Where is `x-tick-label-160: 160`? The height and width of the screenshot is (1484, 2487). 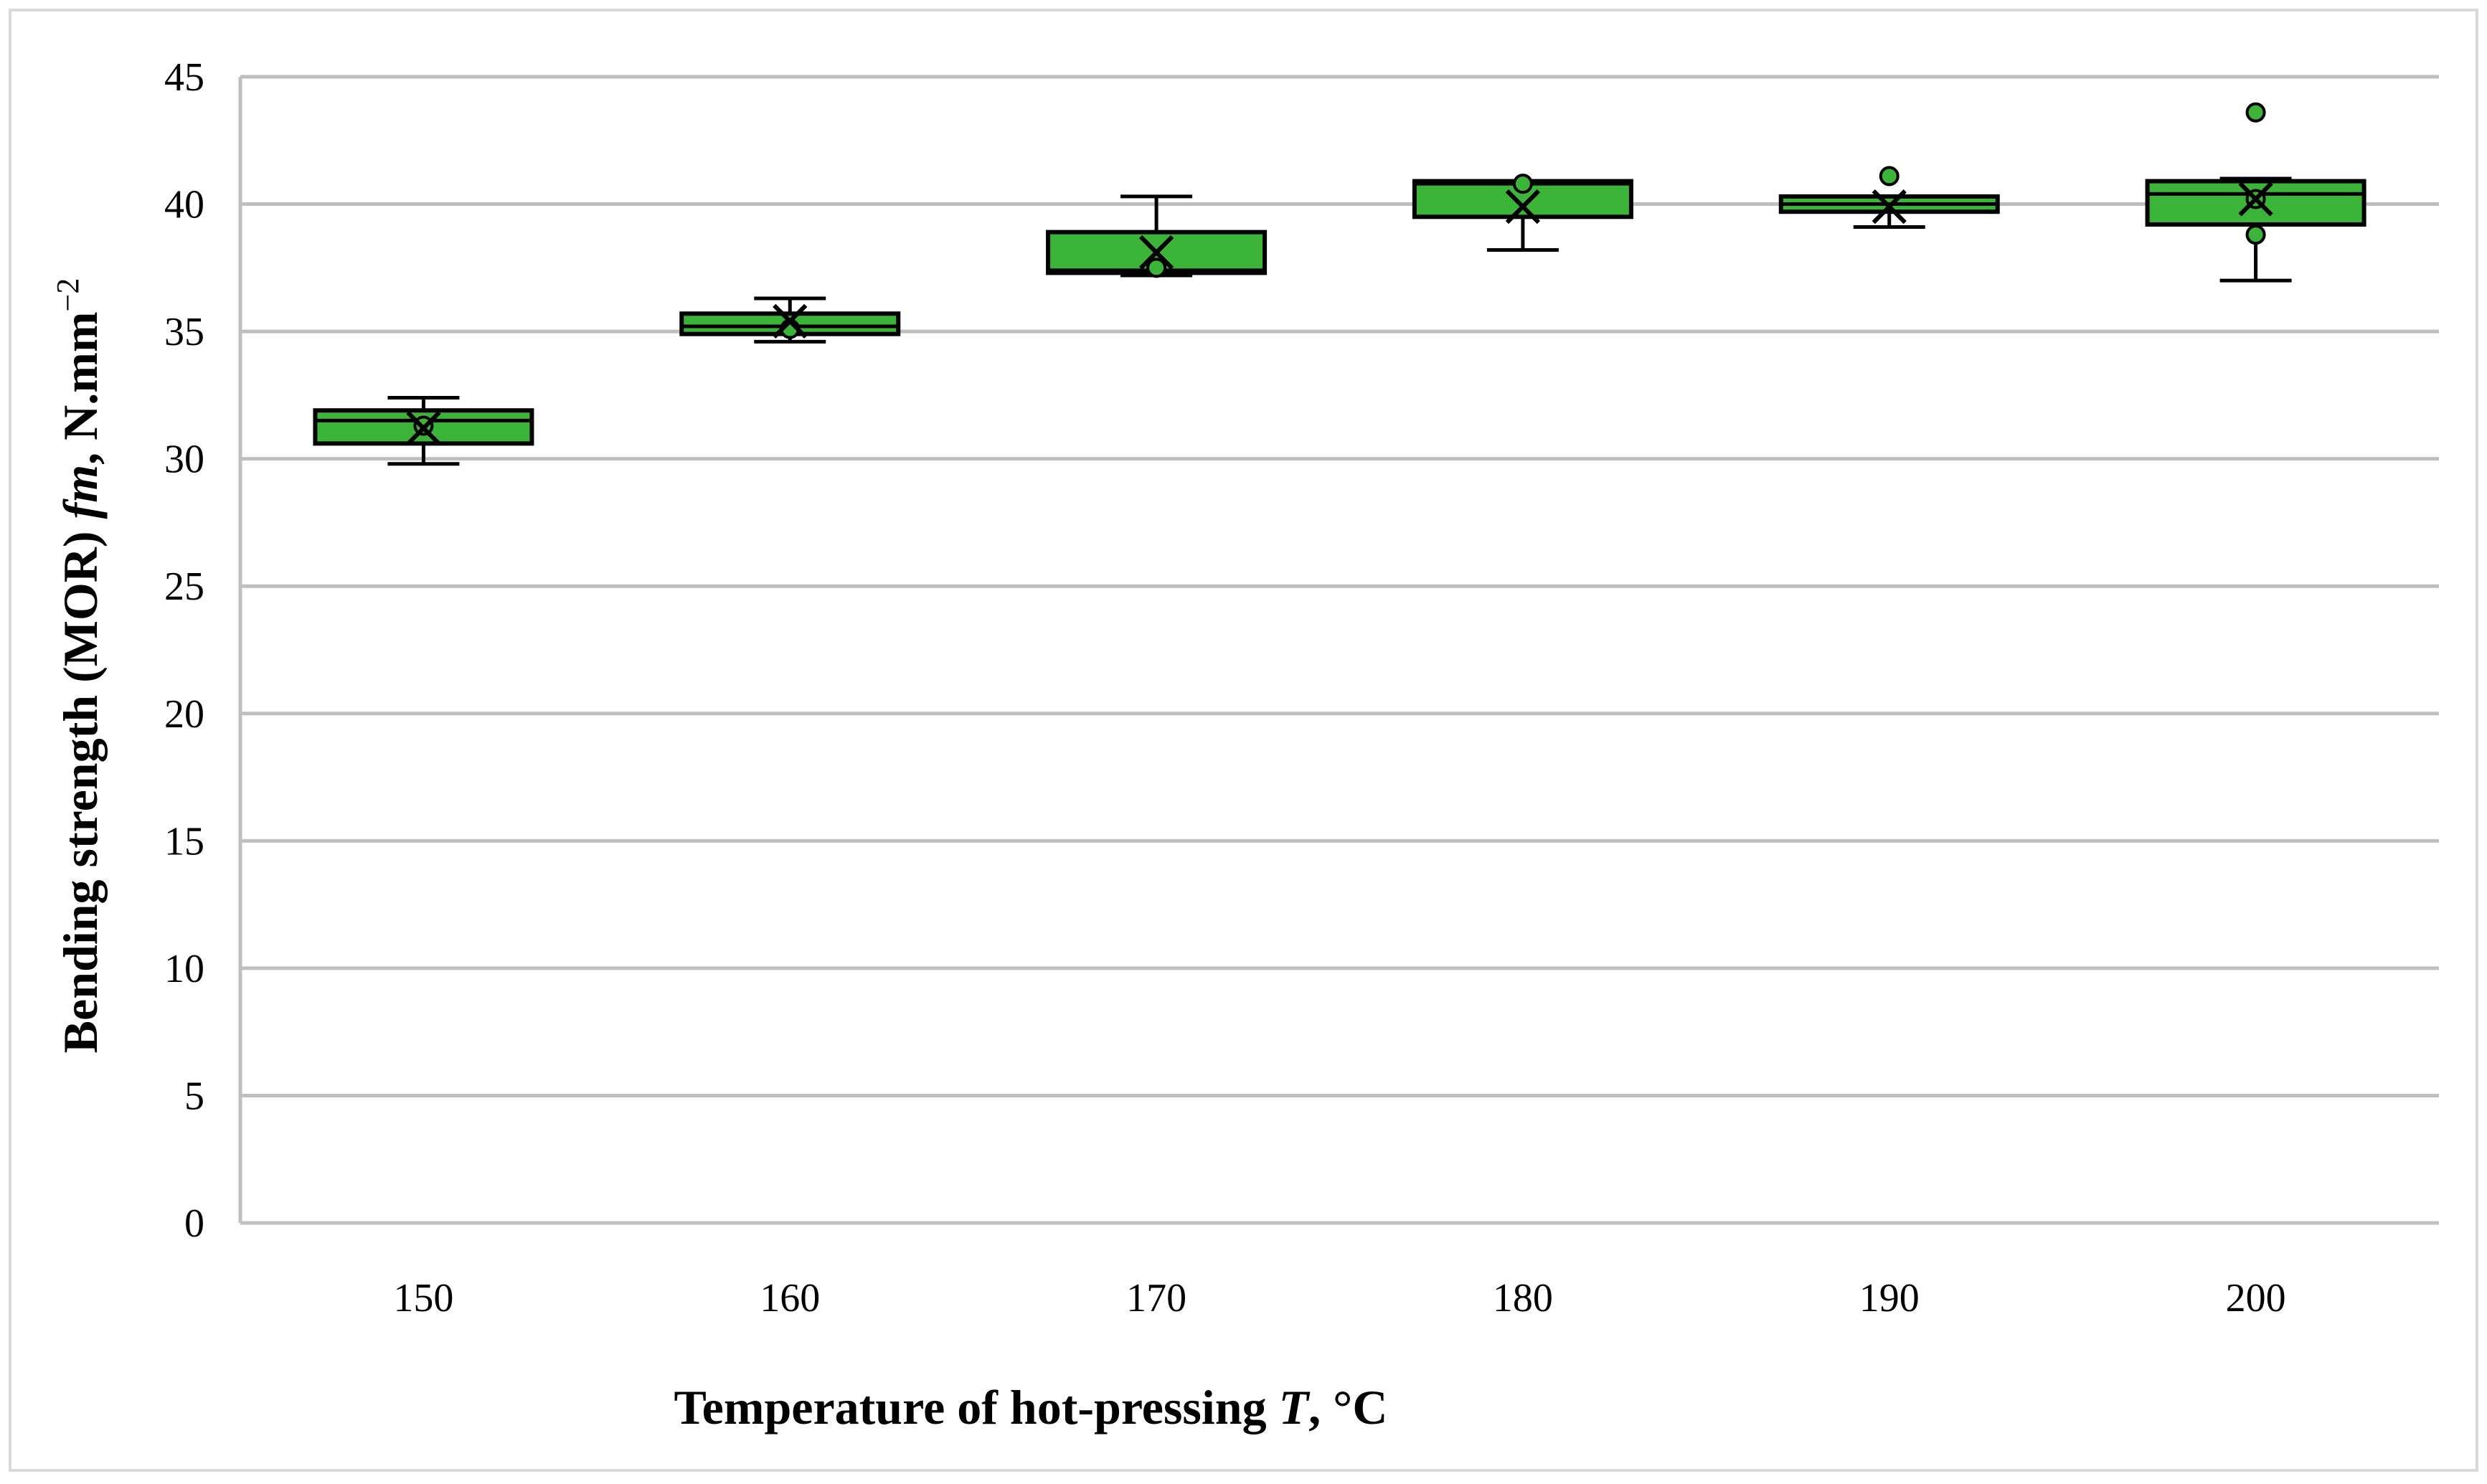
x-tick-label-160: 160 is located at coordinates (790, 1298).